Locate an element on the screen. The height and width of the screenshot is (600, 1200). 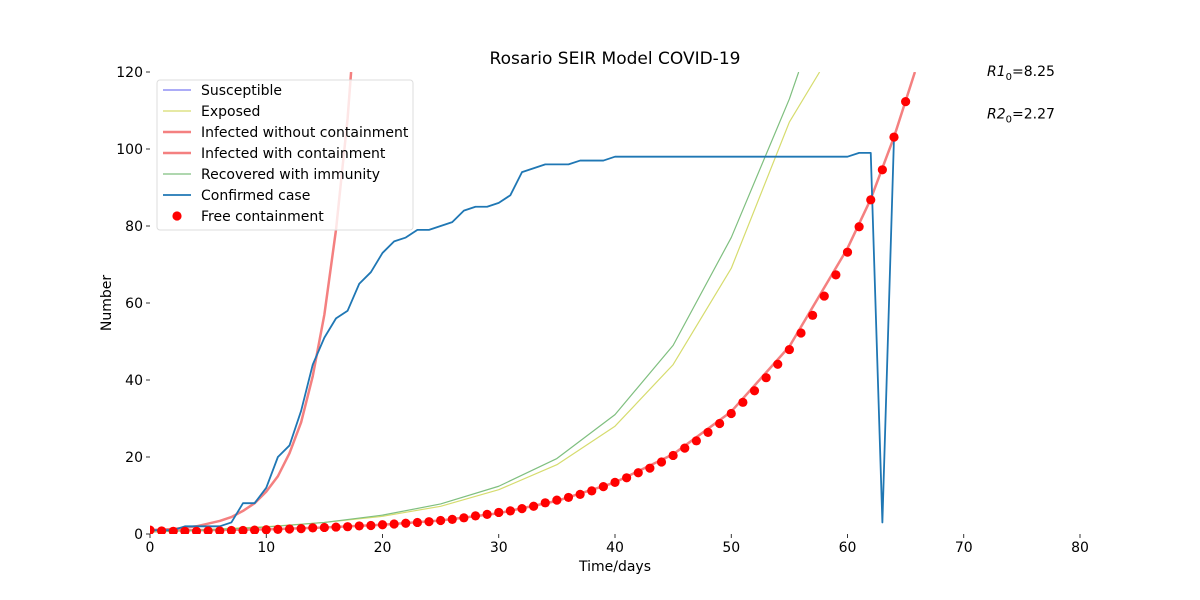
x-tick-label: 10 is located at coordinates (266, 548).